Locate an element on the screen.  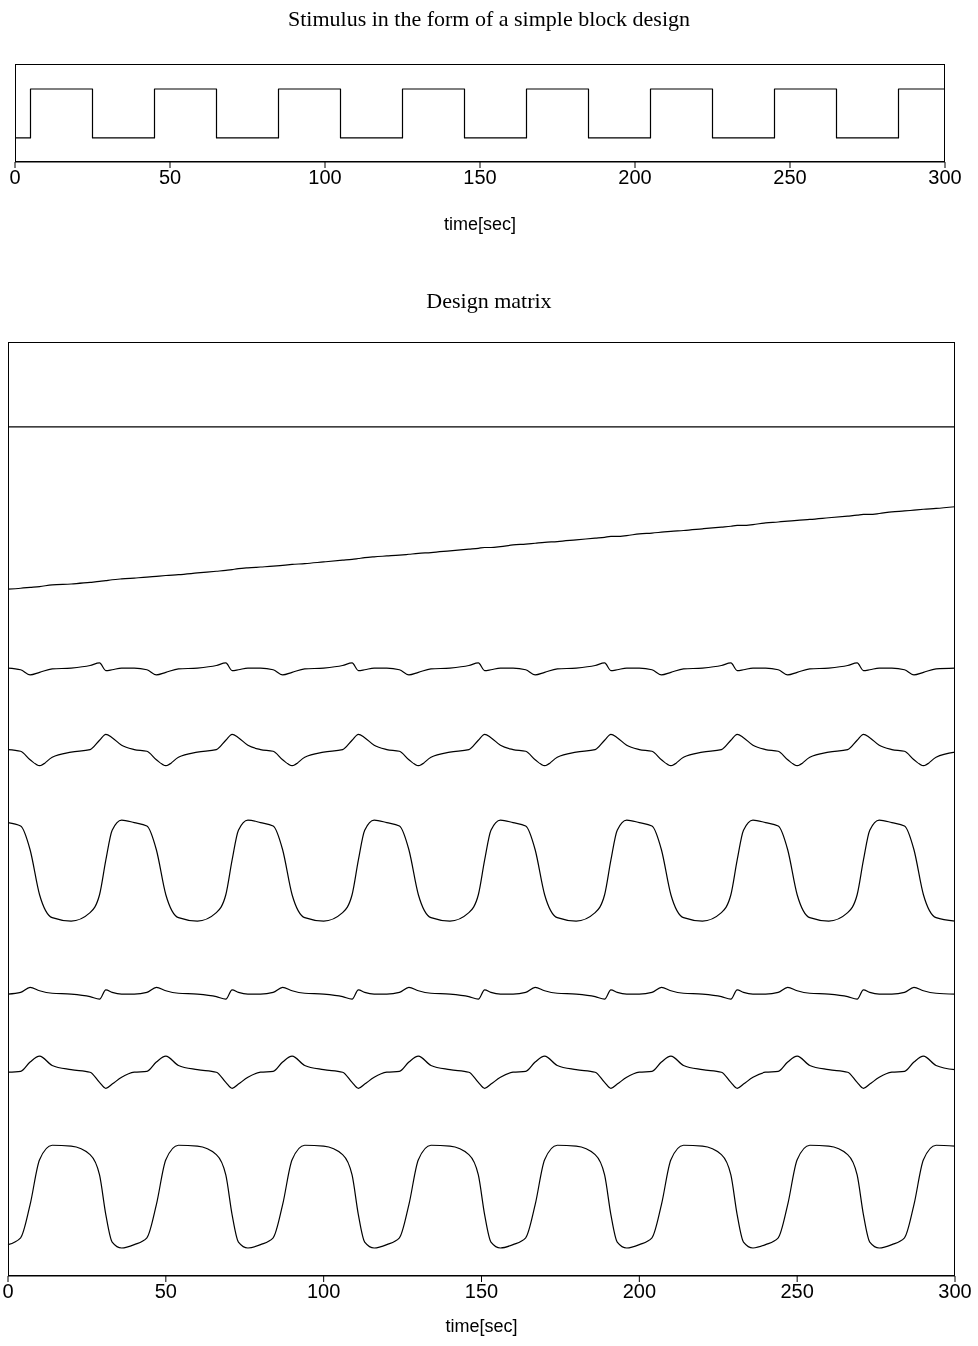
chart-title: Design matrix is located at coordinates (489, 301).